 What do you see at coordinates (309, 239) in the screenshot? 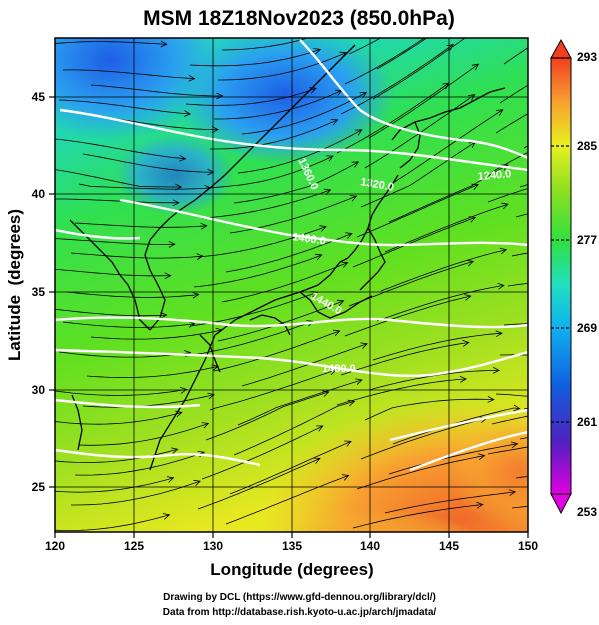
I see `contour-label: 1400.0` at bounding box center [309, 239].